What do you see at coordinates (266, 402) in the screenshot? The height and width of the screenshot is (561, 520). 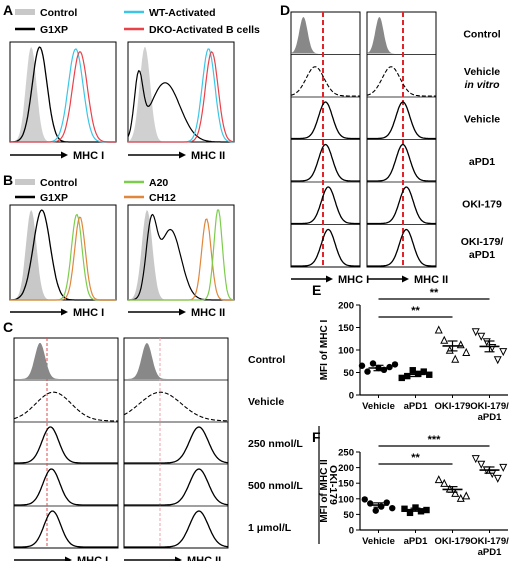 I see `c-row-label-1: Vehicle` at bounding box center [266, 402].